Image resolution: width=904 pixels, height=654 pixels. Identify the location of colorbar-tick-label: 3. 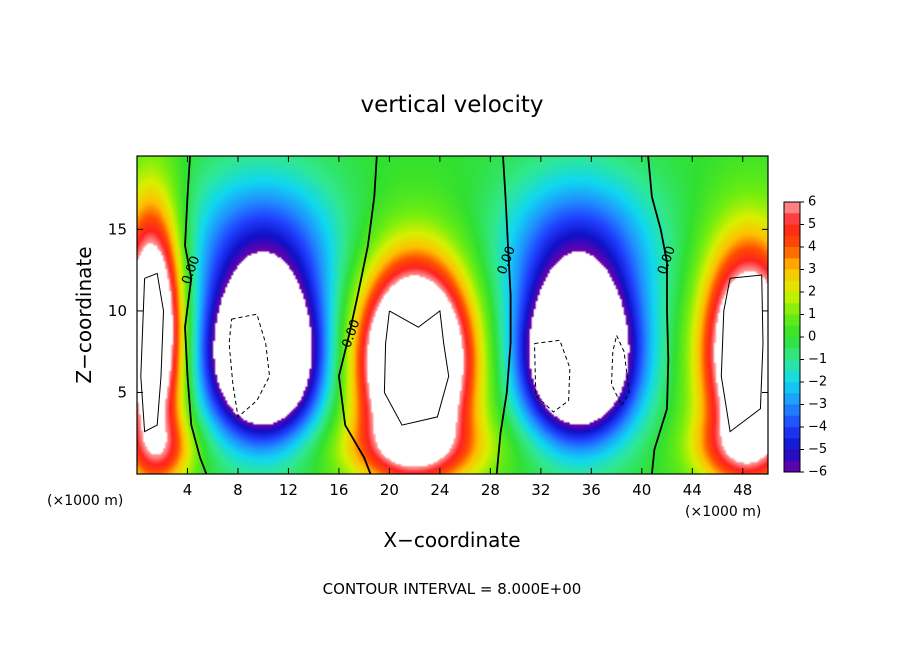
(812, 269).